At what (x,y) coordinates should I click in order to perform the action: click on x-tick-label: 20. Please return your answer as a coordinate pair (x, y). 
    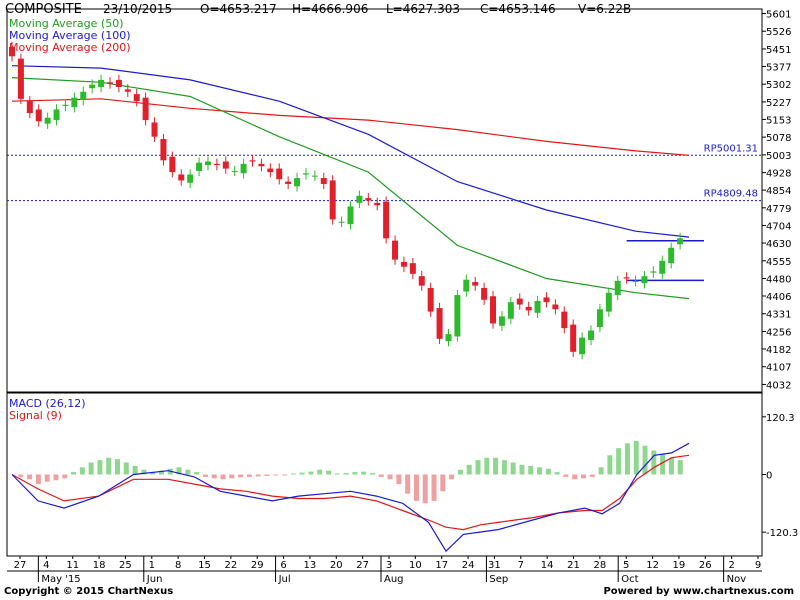
    Looking at the image, I should click on (336, 565).